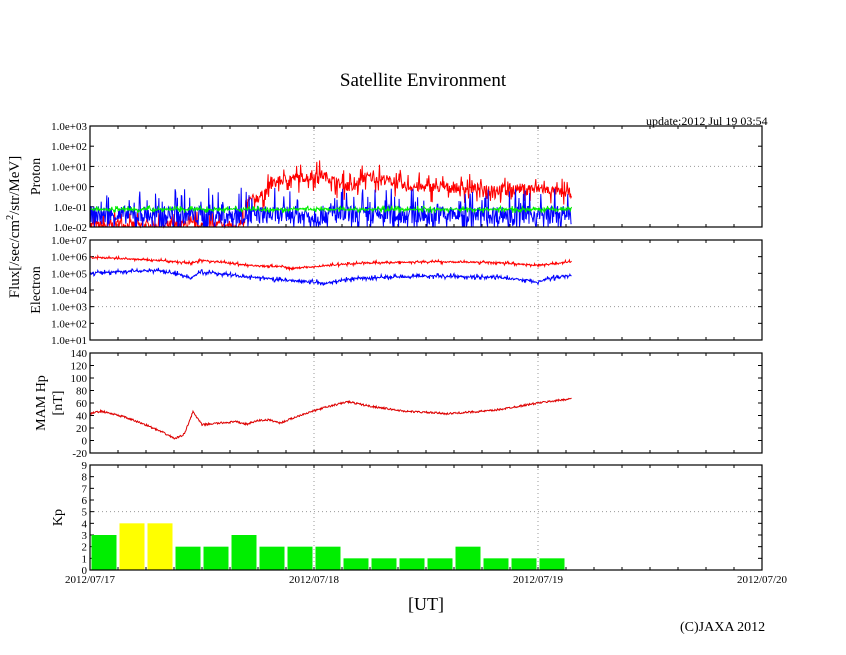 Image resolution: width=846 pixels, height=655 pixels. What do you see at coordinates (85, 478) in the screenshot?
I see `y-tick-label: 8` at bounding box center [85, 478].